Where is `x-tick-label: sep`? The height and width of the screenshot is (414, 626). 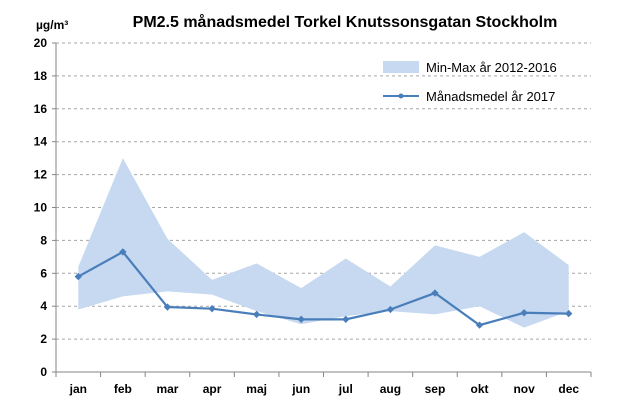 x-tick-label: sep is located at coordinates (435, 389).